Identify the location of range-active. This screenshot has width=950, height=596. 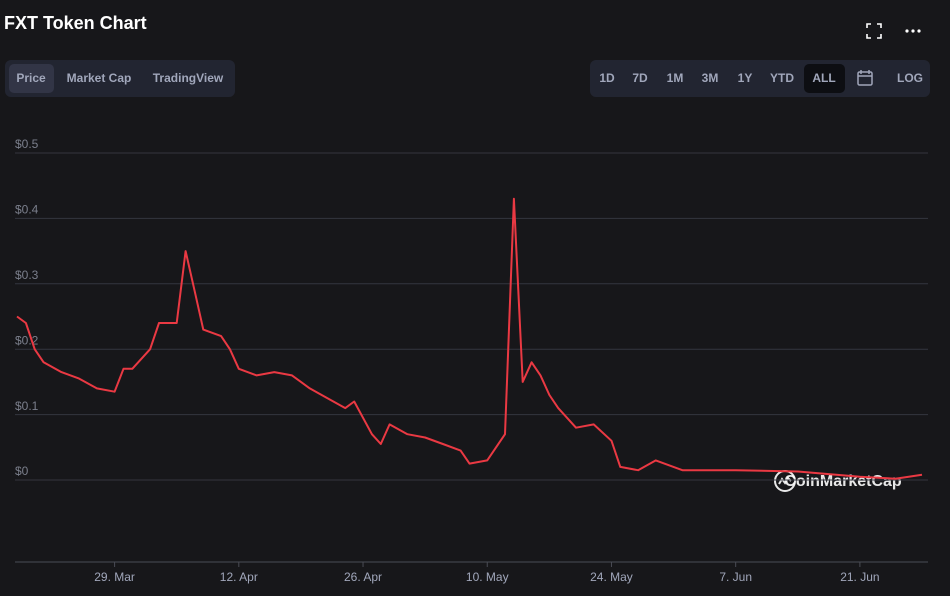
(824, 78).